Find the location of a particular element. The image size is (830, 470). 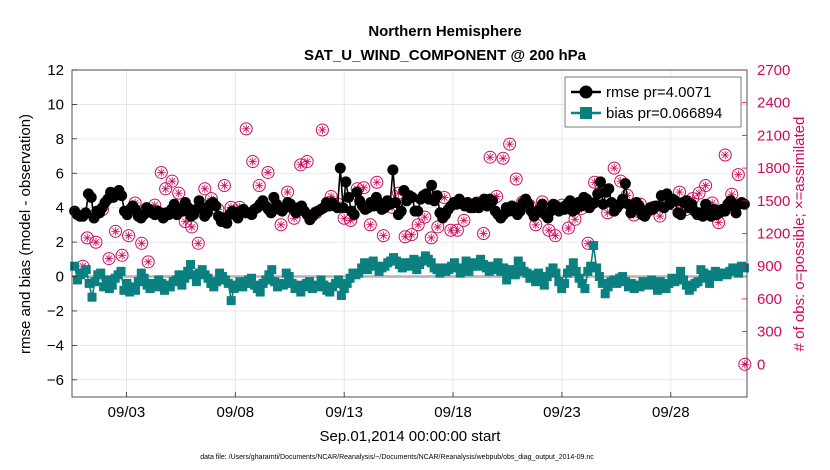

y-tick-label: −4 is located at coordinates (55, 345).